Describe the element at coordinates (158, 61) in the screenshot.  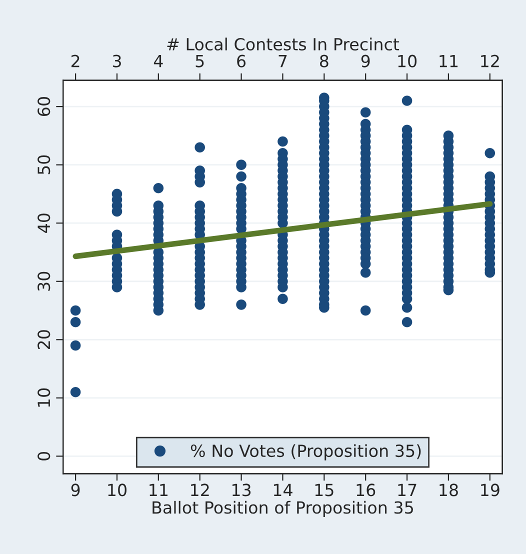
I see `x2-tick-label: 4` at that location.